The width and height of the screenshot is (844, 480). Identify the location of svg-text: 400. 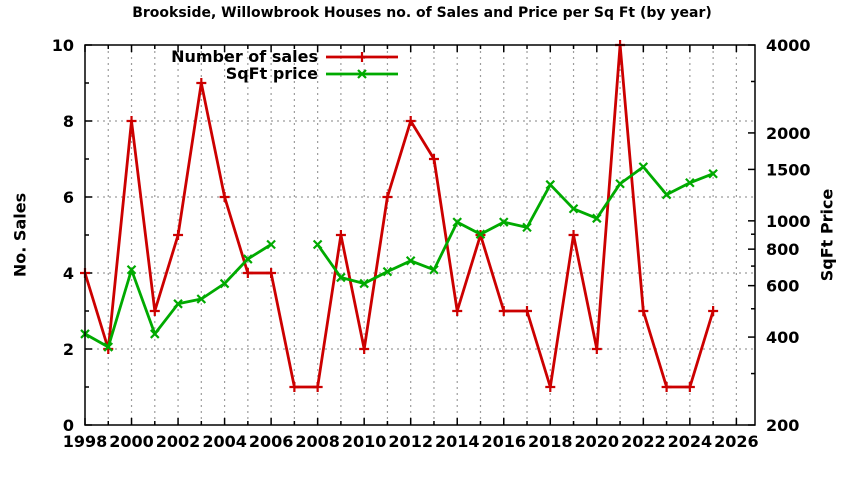
(782, 337).